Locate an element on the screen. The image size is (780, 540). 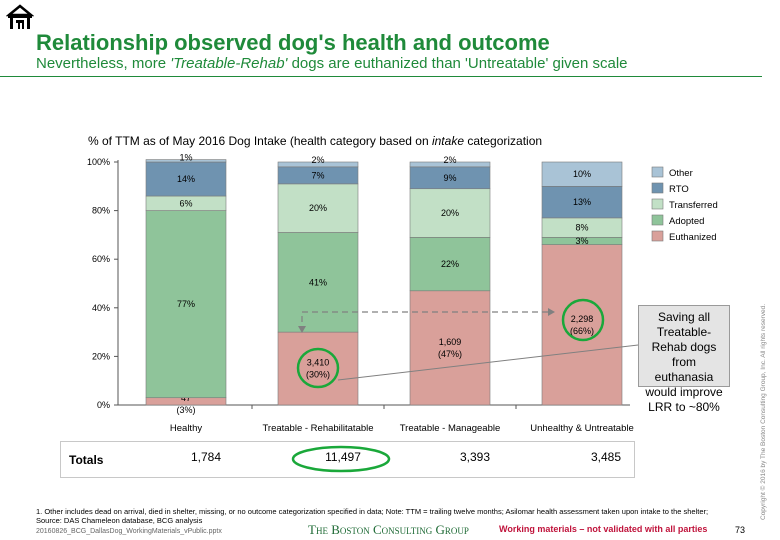
total-value: 3,393 is located at coordinates (475, 457).